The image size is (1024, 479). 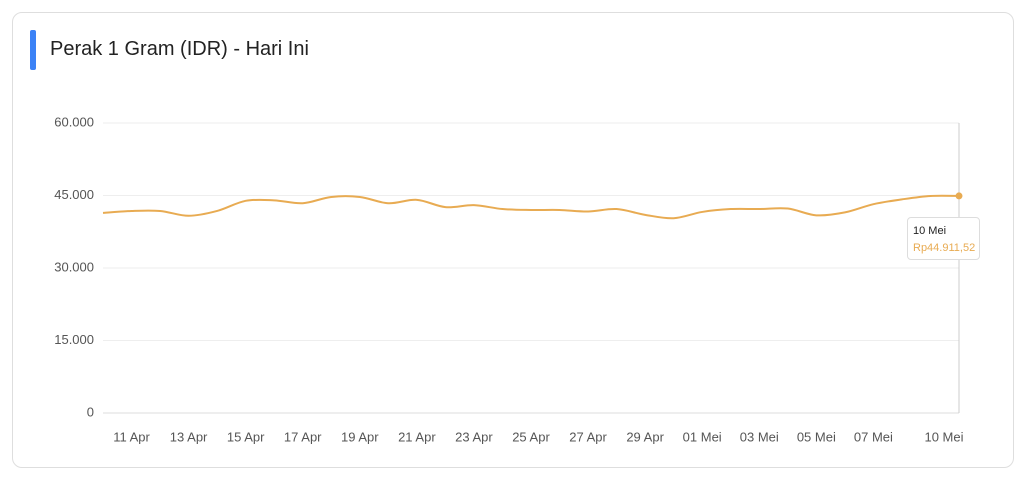 What do you see at coordinates (74, 266) in the screenshot?
I see `y-tick-label: 30.000` at bounding box center [74, 266].